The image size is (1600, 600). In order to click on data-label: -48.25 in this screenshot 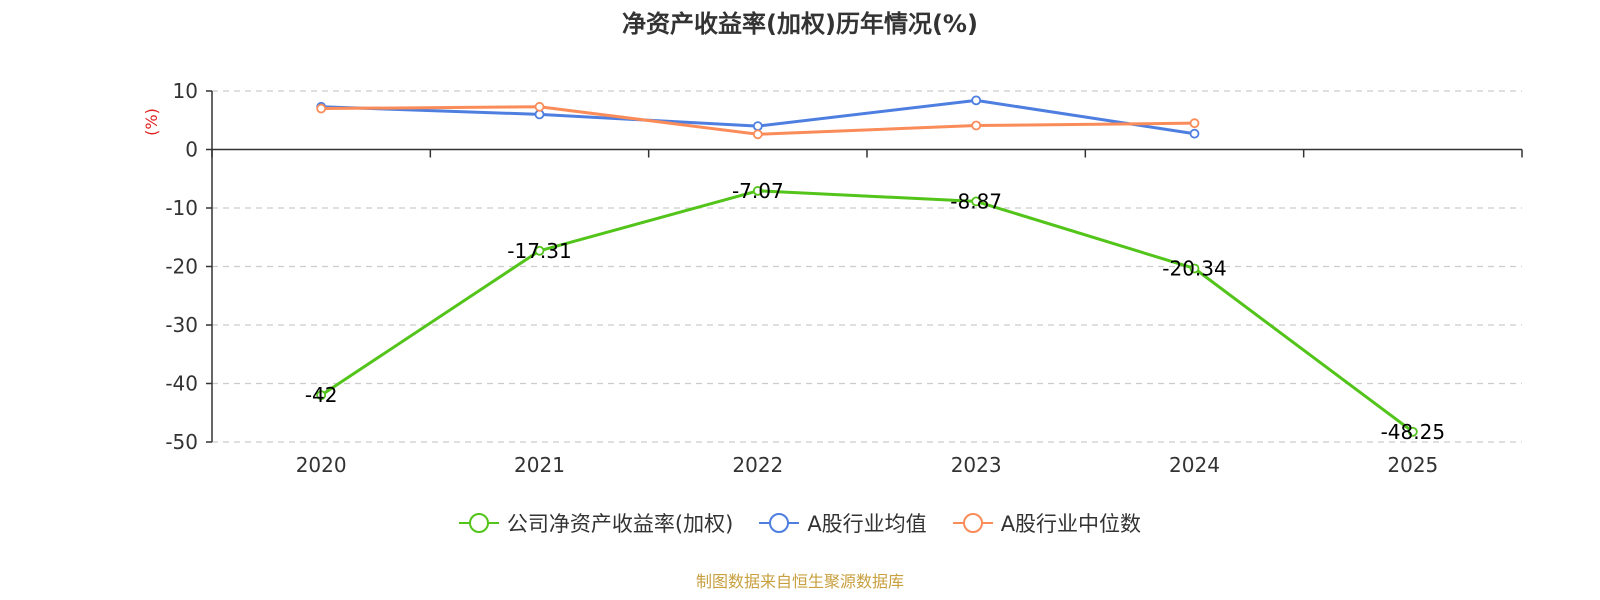, I will do `click(1413, 432)`.